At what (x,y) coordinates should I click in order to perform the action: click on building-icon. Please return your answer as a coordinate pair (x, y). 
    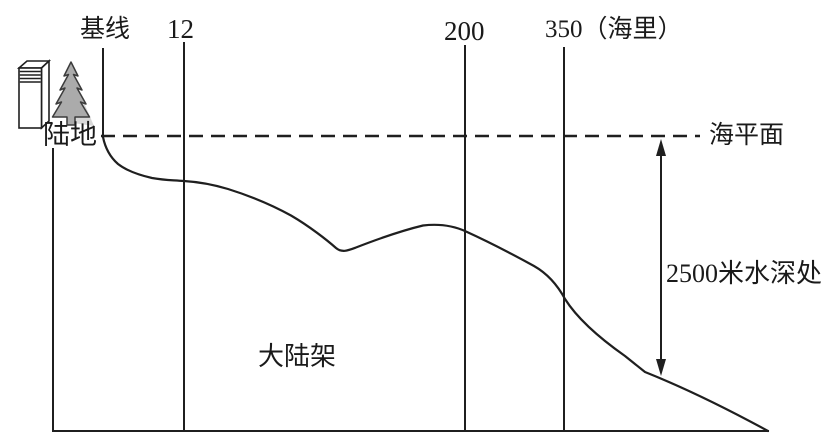
    Looking at the image, I should click on (34, 94).